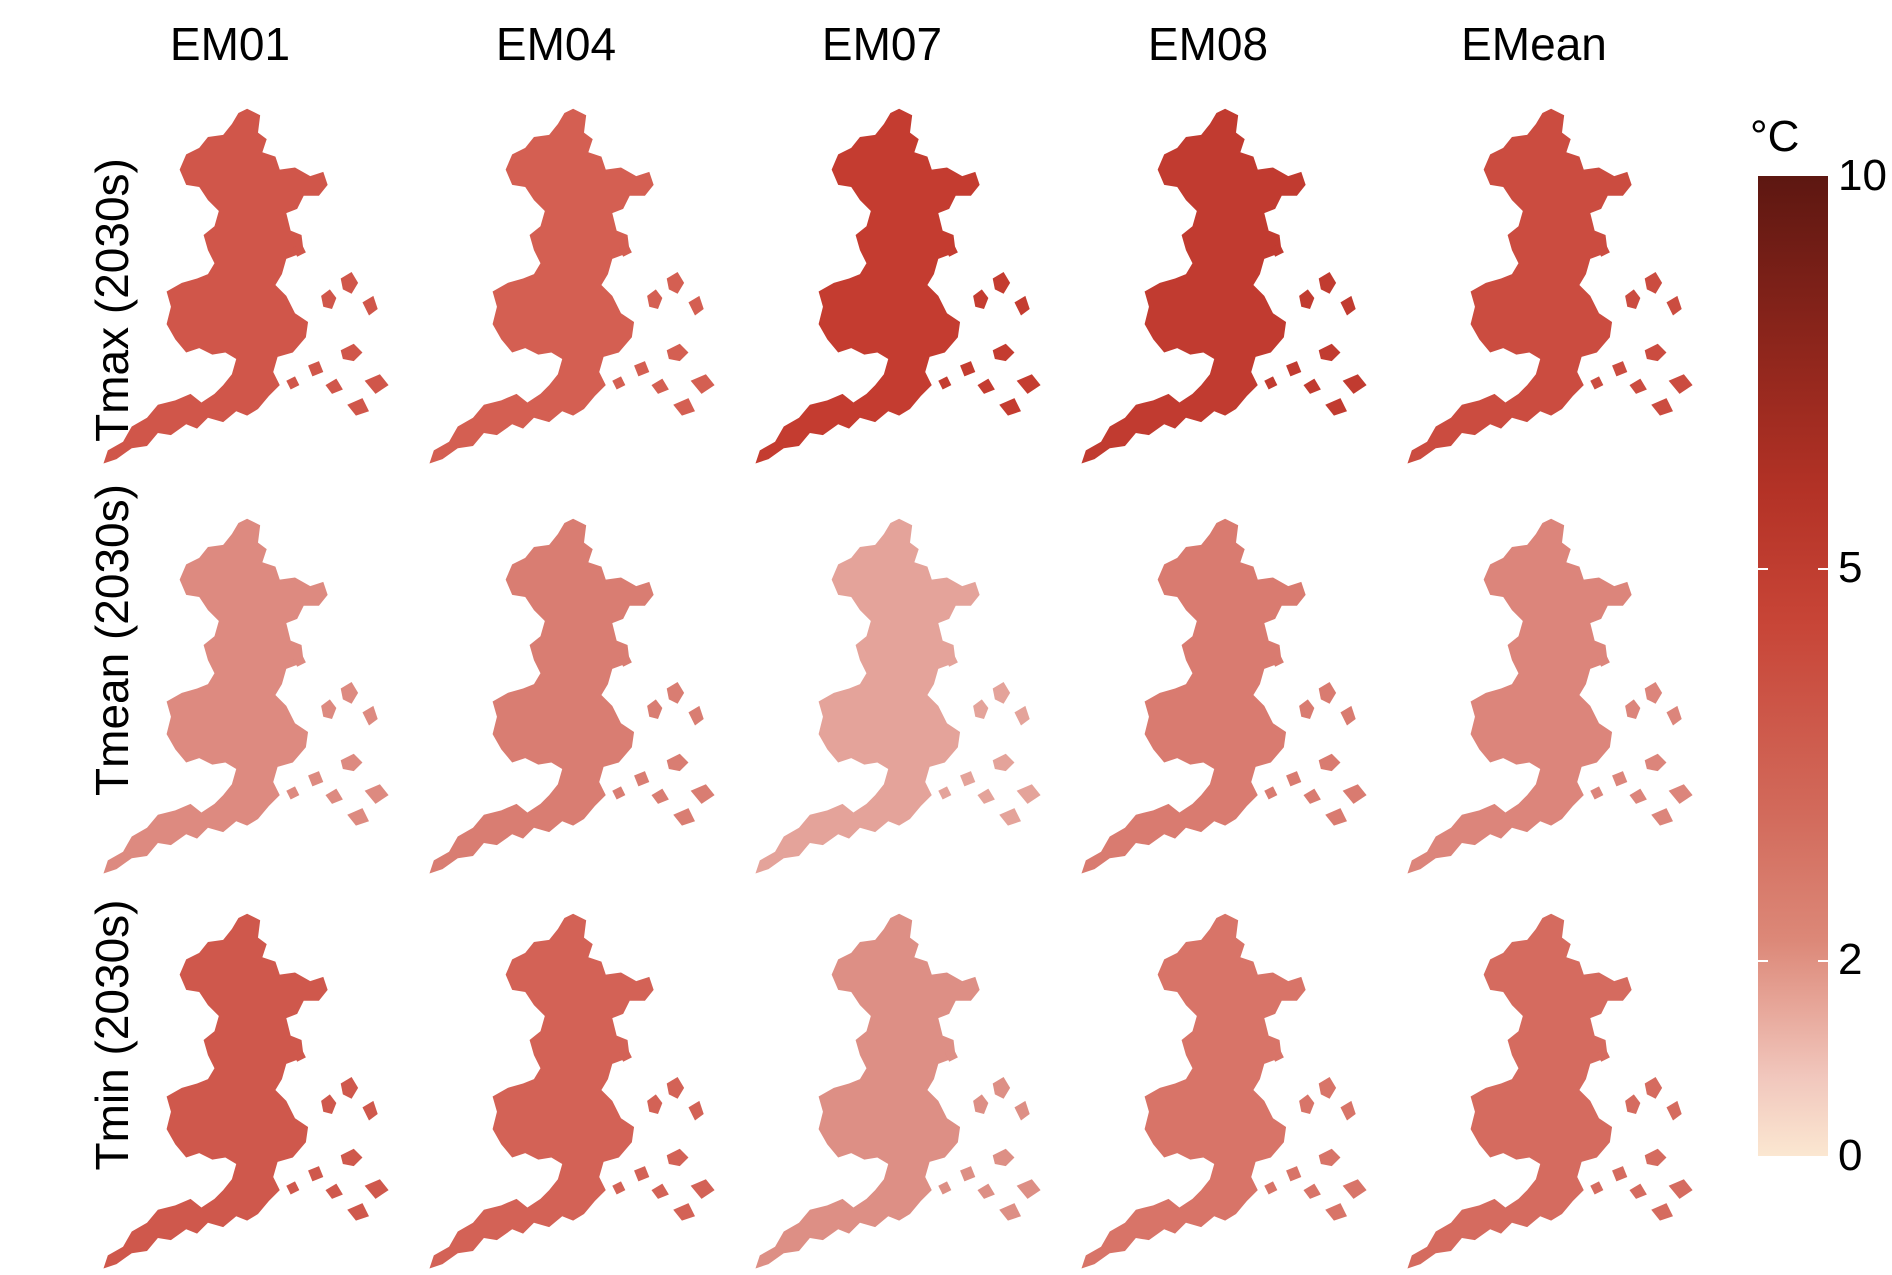  Describe the element at coordinates (1775, 136) in the screenshot. I see `legend-unit-label: °C` at that location.